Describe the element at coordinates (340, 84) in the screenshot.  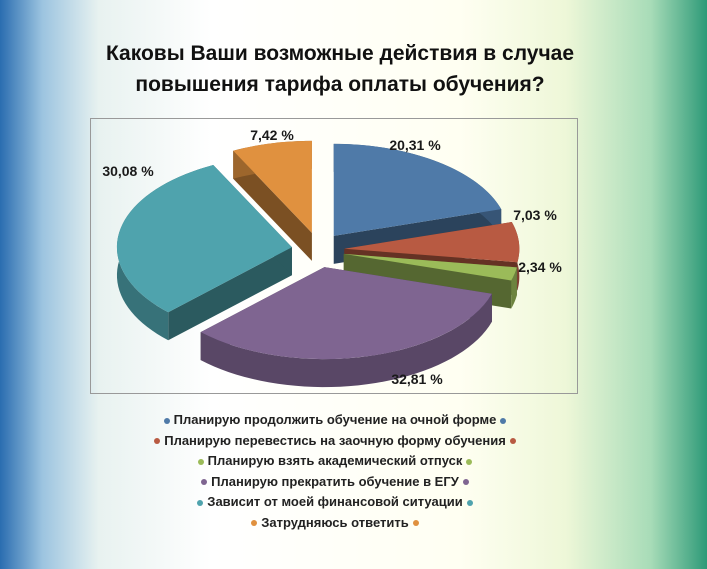
I see `title-line-2: повышения тарифа оплаты обучения?` at that location.